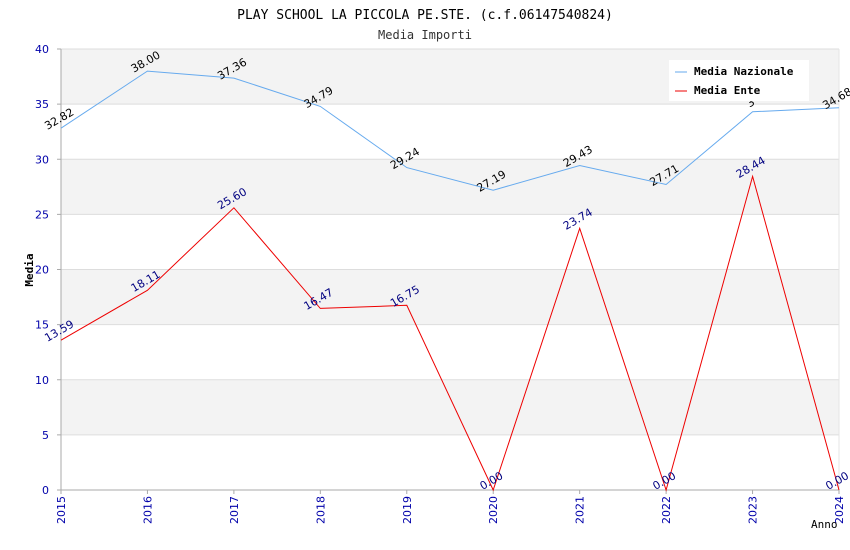  Describe the element at coordinates (234, 510) in the screenshot. I see `x-tick-label: 2017` at that location.